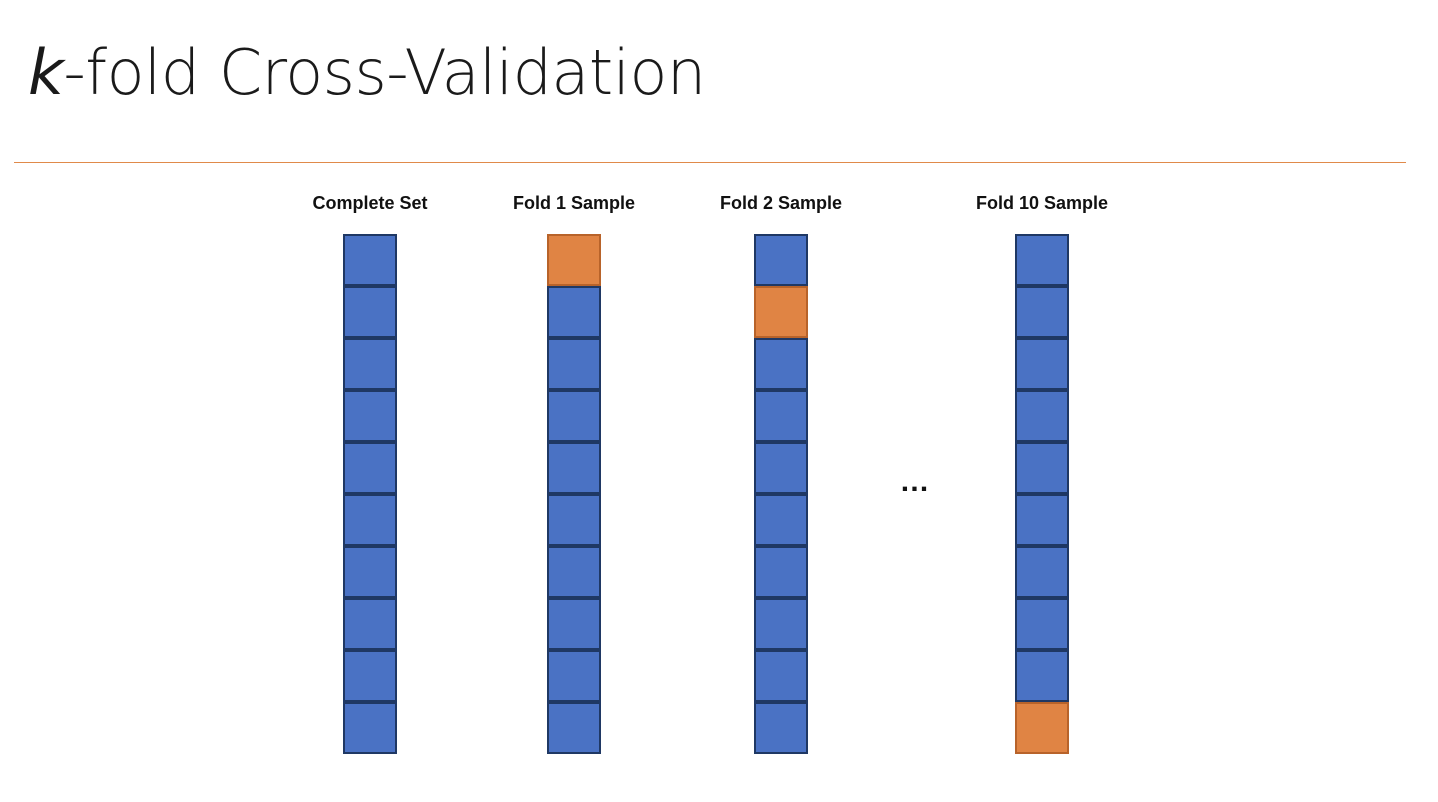 This screenshot has width=1438, height=802. I want to click on column-label: Complete Set, so click(370, 203).